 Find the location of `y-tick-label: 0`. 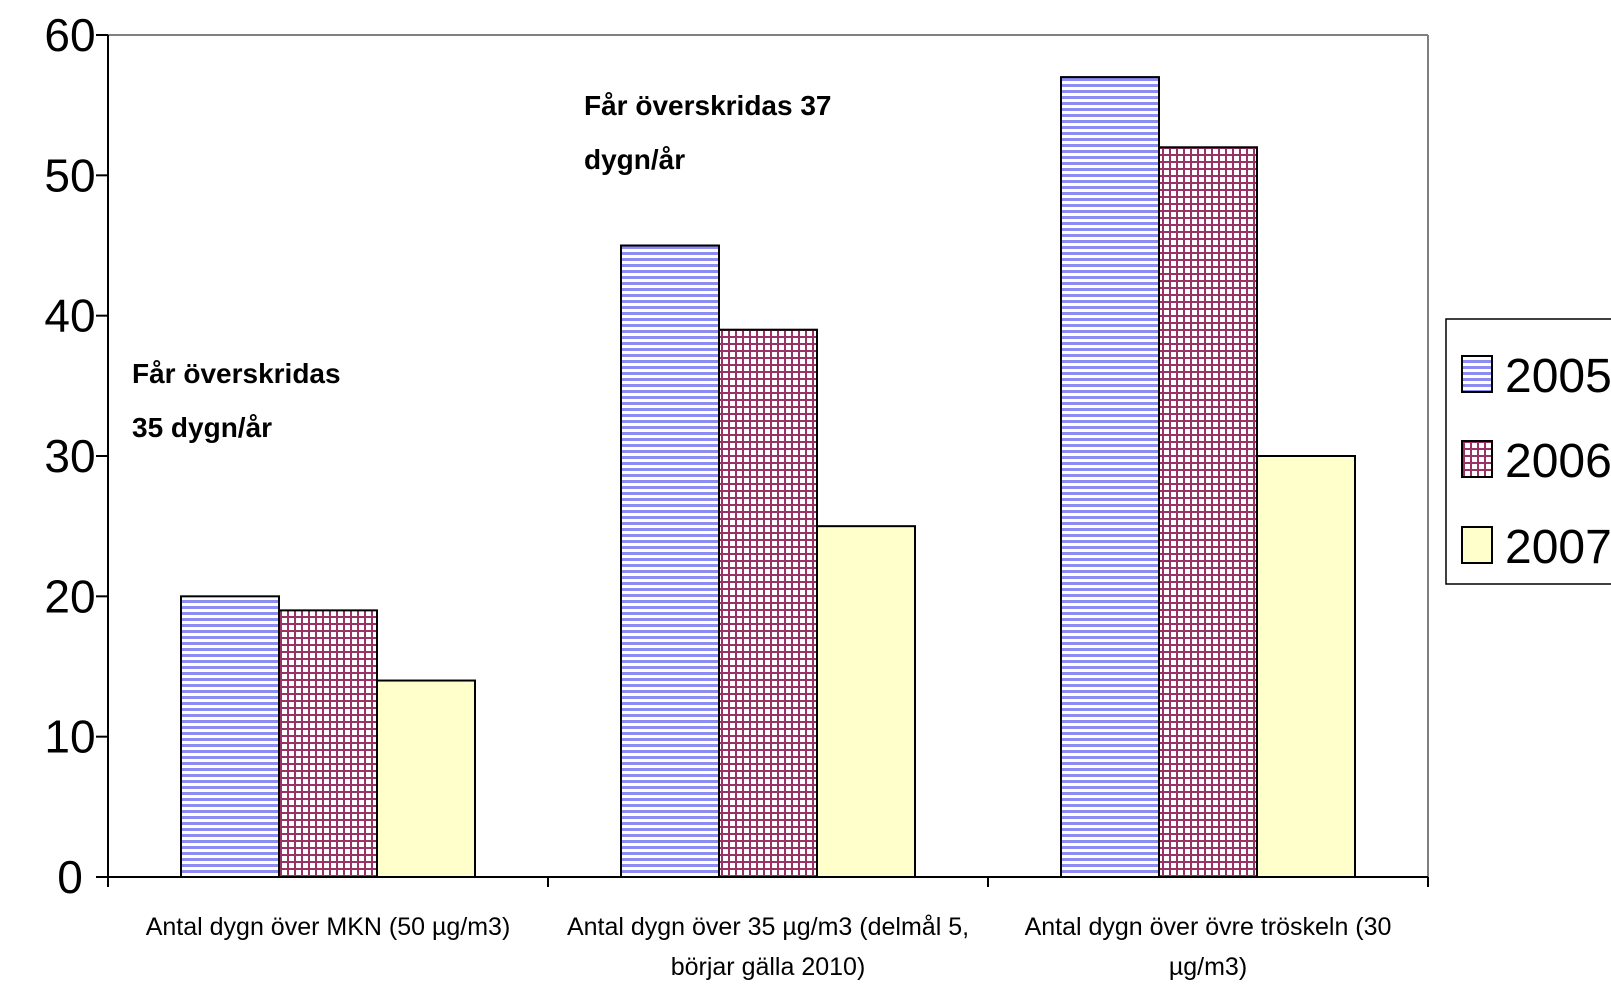

y-tick-label: 0 is located at coordinates (70, 877).